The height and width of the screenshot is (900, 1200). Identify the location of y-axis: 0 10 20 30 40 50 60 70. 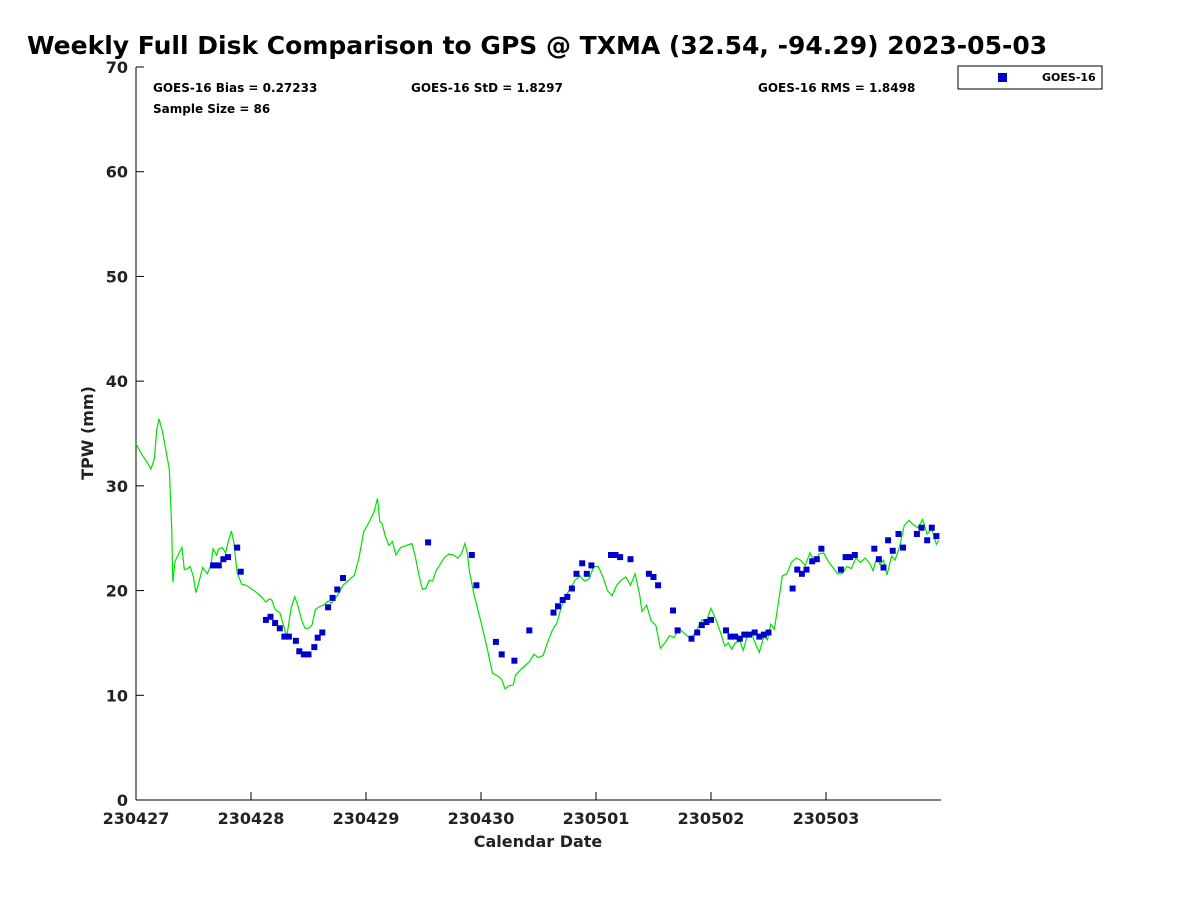
(125, 434).